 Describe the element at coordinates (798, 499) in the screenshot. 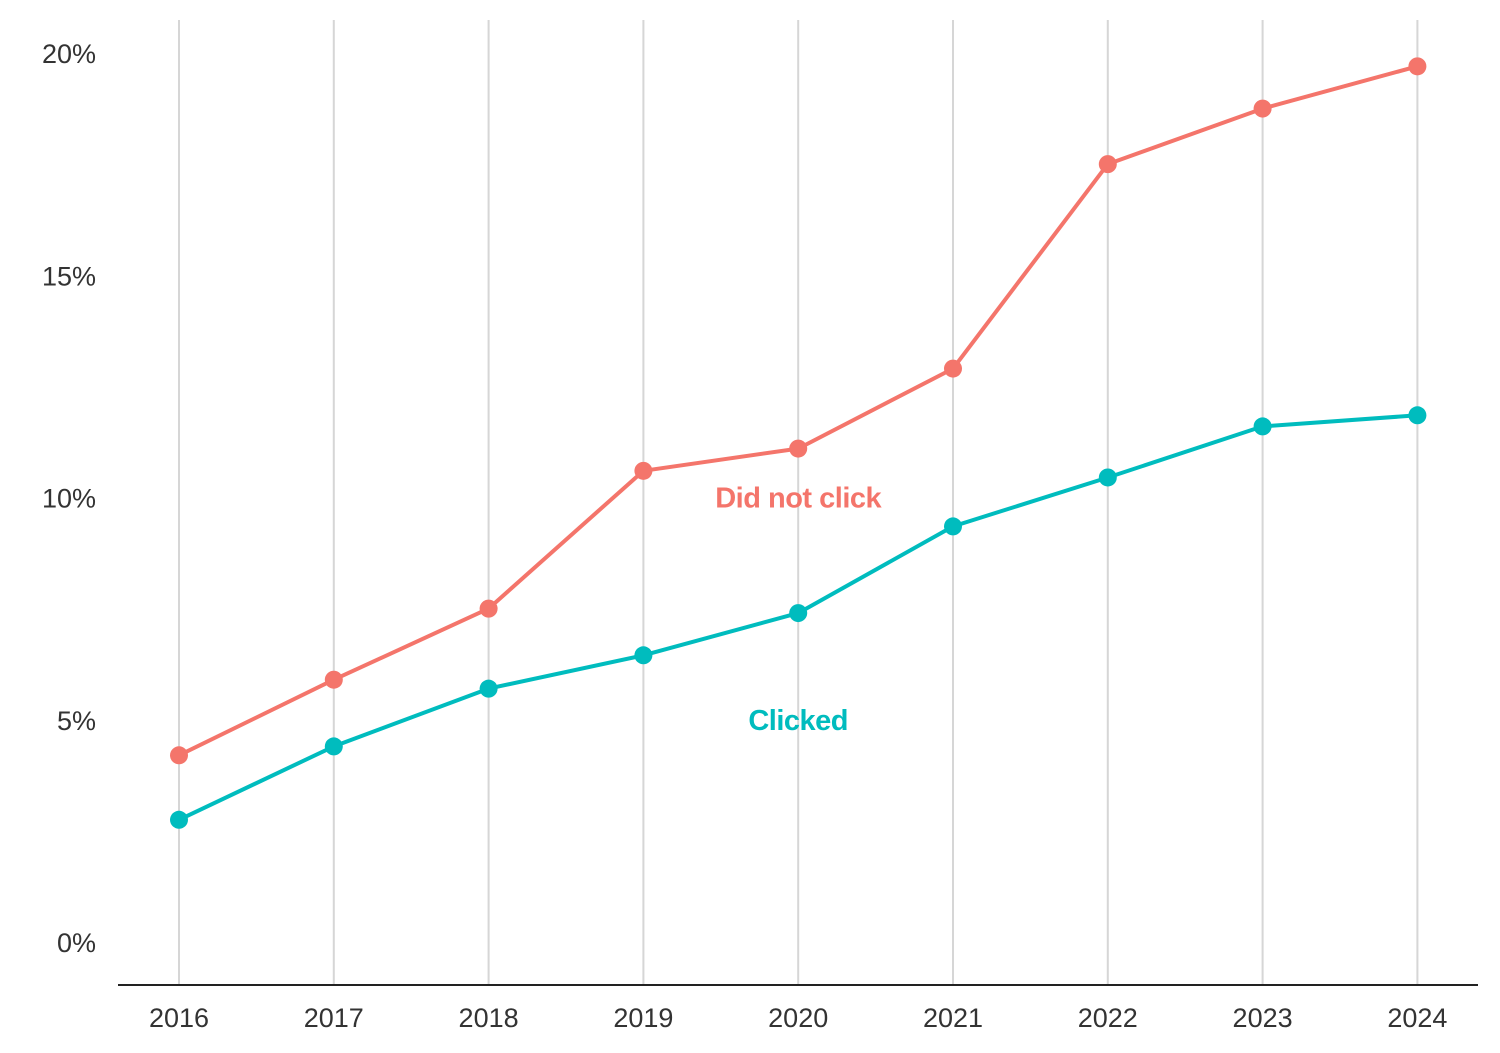

I see `series-label-did-not-click: Did not click` at that location.